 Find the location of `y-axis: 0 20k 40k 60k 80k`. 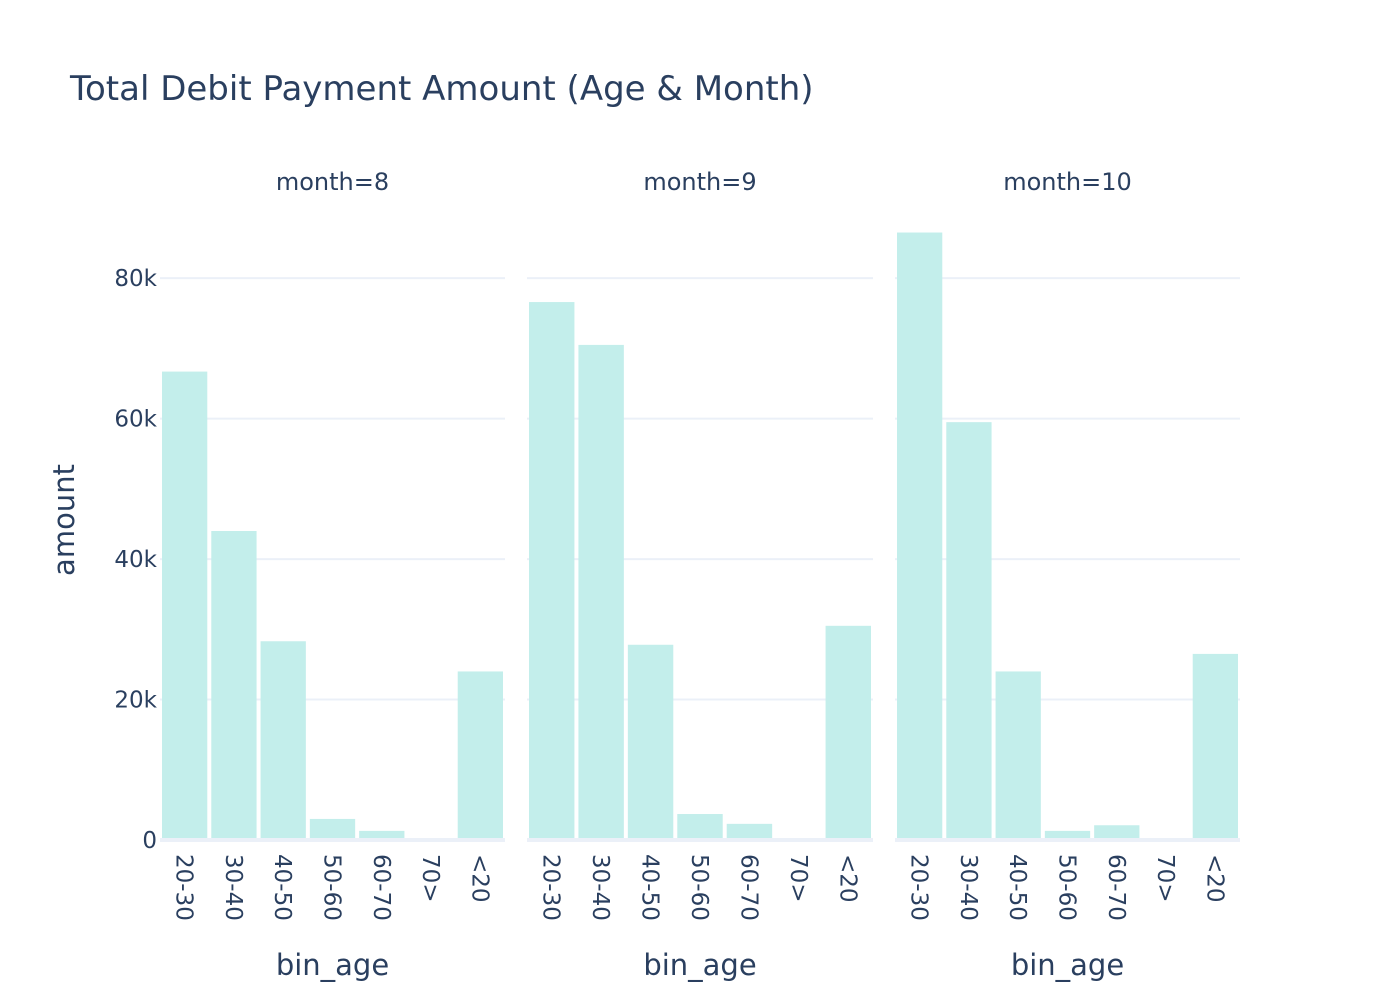

y-axis: 0 20k 40k 60k 80k is located at coordinates (135, 560).